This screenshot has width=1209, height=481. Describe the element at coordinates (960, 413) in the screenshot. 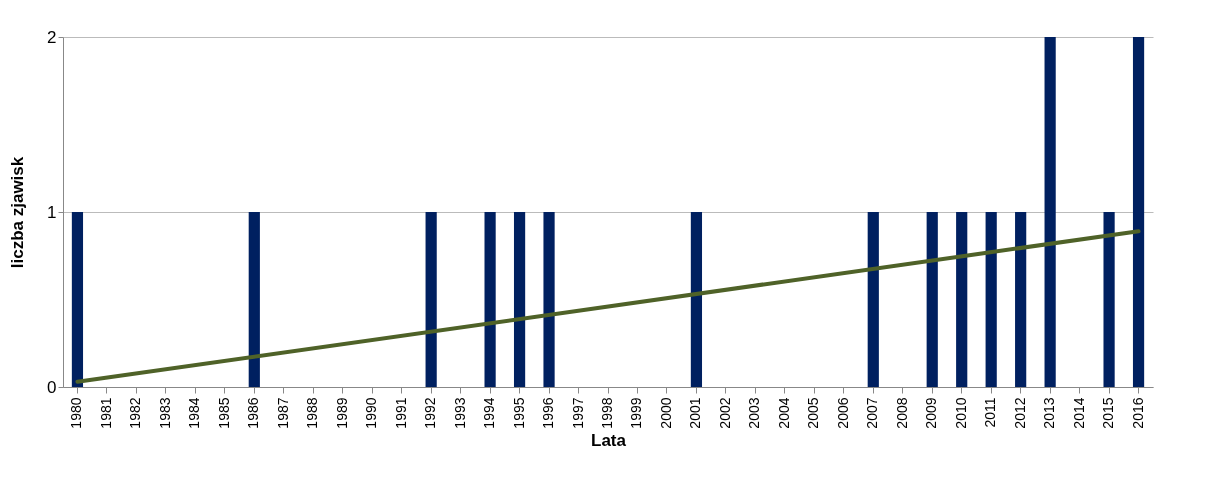

I see `x-tick-label: 2010` at that location.